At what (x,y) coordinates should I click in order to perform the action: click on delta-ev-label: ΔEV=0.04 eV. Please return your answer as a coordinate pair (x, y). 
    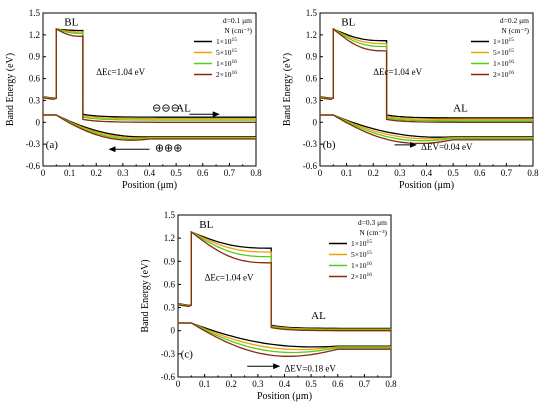
    Looking at the image, I should click on (447, 147).